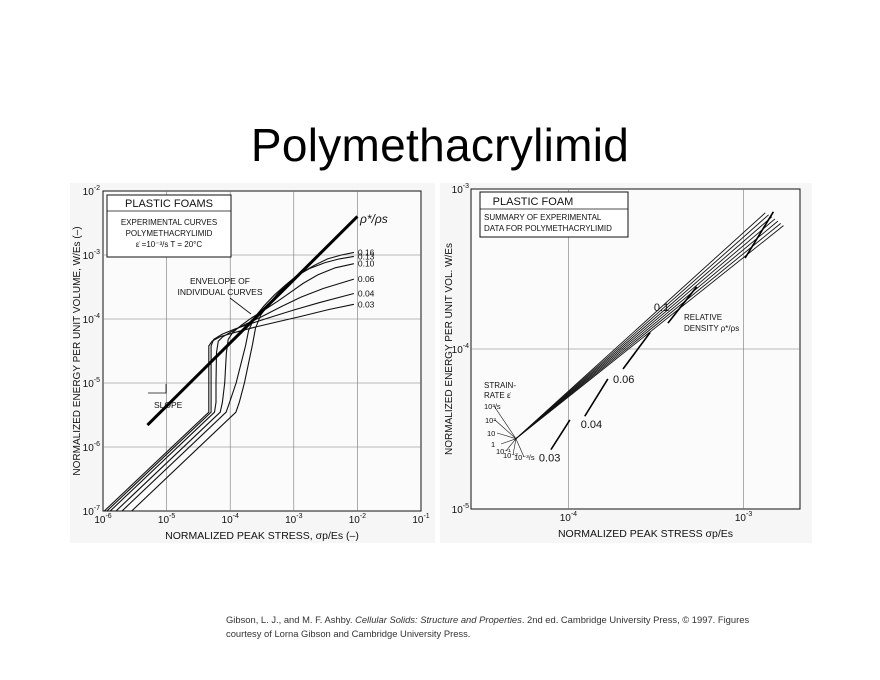  Describe the element at coordinates (252, 321) in the screenshot. I see `left-envelope-line` at that location.